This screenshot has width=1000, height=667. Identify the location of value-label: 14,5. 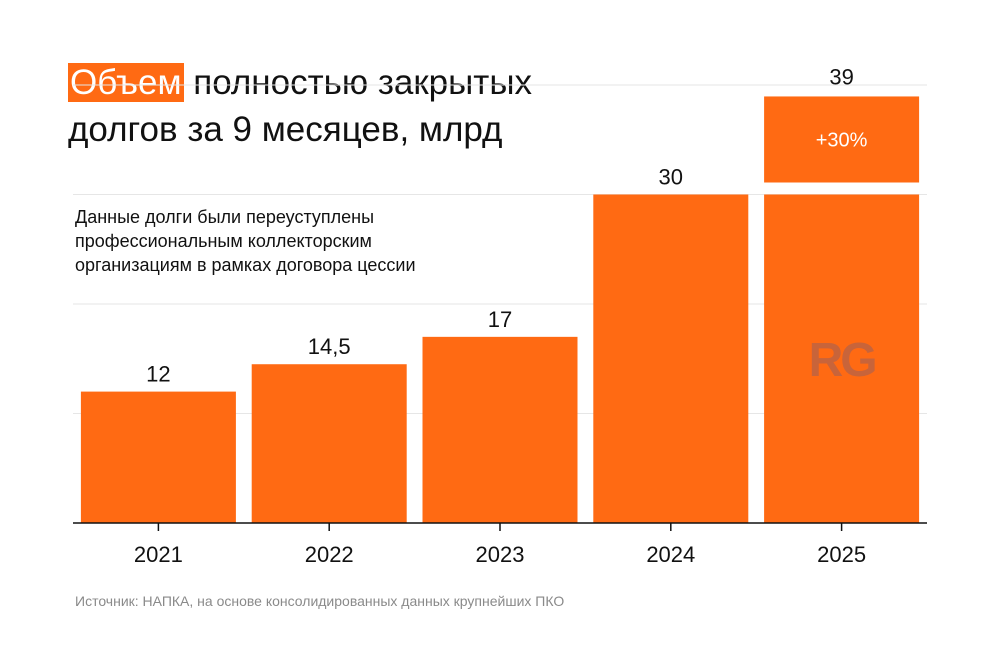
(329, 346).